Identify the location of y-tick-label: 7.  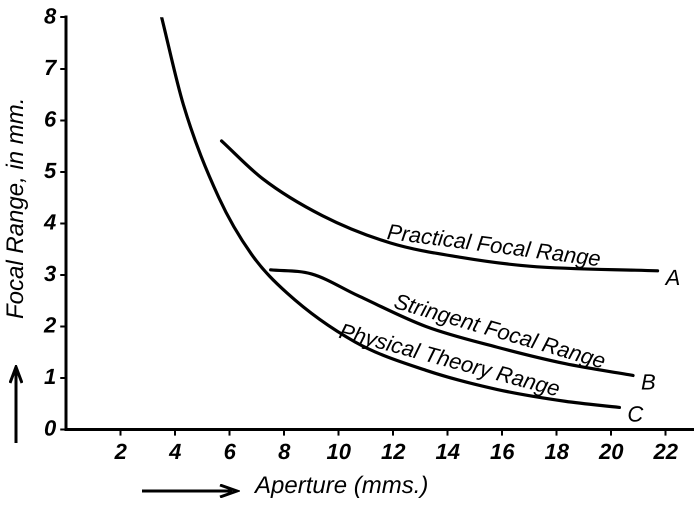
(51, 67).